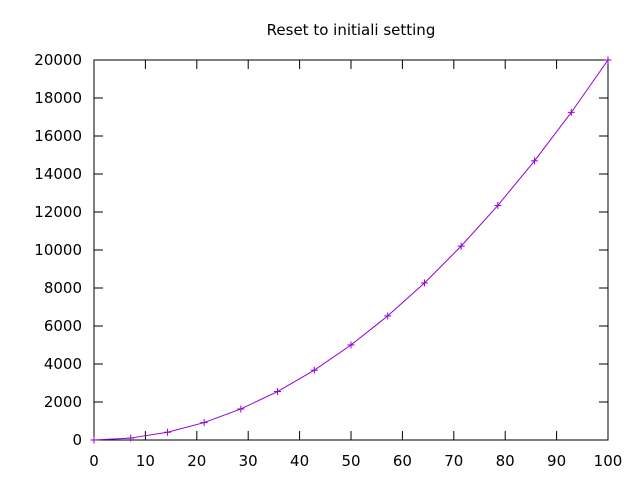  Describe the element at coordinates (58, 98) in the screenshot. I see `y-tick-label: 18000` at that location.